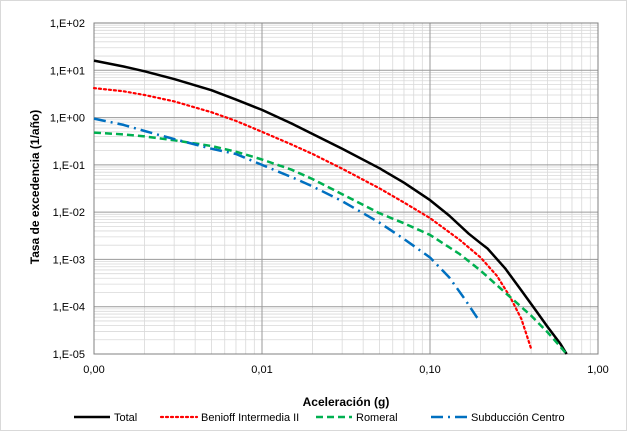  Describe the element at coordinates (69, 355) in the screenshot. I see `y-tick-label: 1,E-05` at that location.